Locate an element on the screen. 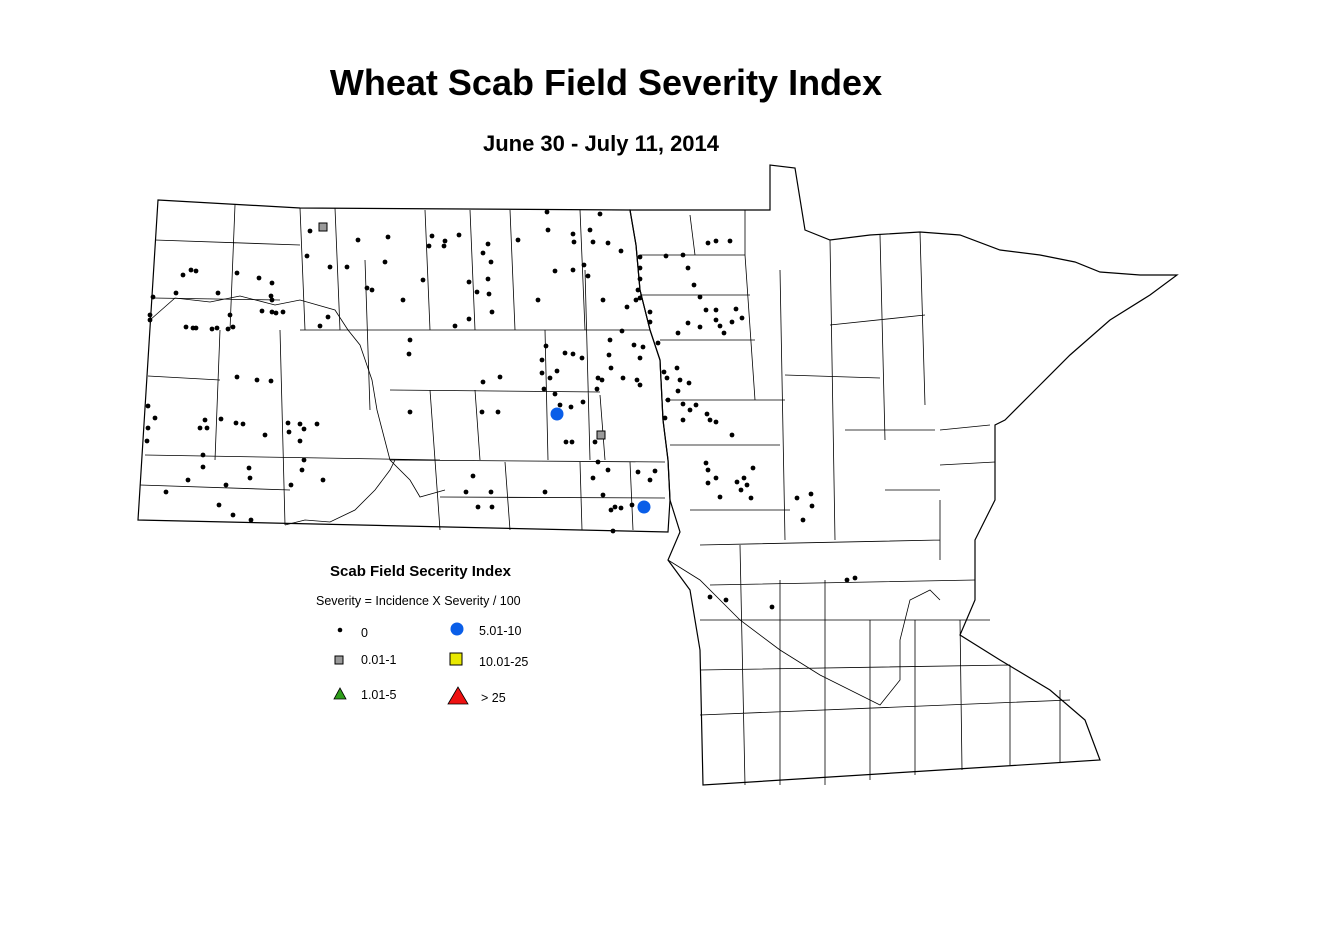  legend-label: 10.01-25 is located at coordinates (504, 662).